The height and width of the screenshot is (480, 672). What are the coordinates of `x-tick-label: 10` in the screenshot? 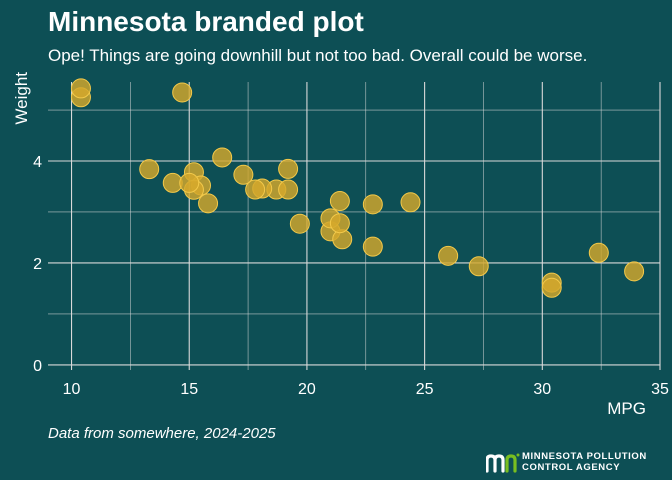 It's located at (72, 389).